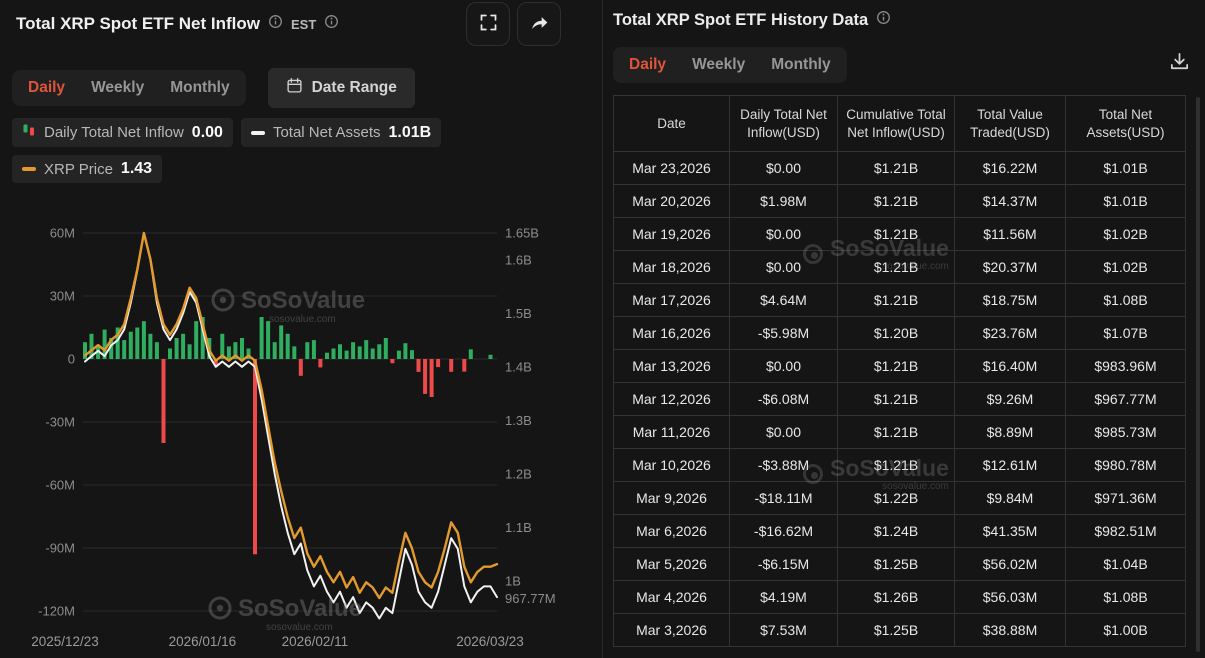  I want to click on share-icon, so click(539, 24).